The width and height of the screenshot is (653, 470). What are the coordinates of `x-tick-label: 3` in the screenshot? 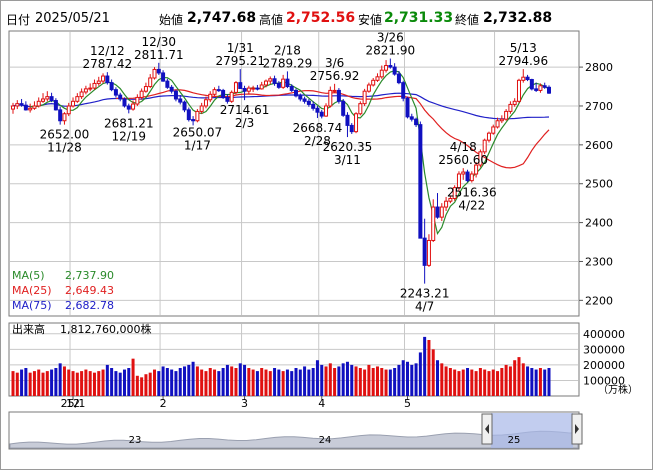 It's located at (244, 403).